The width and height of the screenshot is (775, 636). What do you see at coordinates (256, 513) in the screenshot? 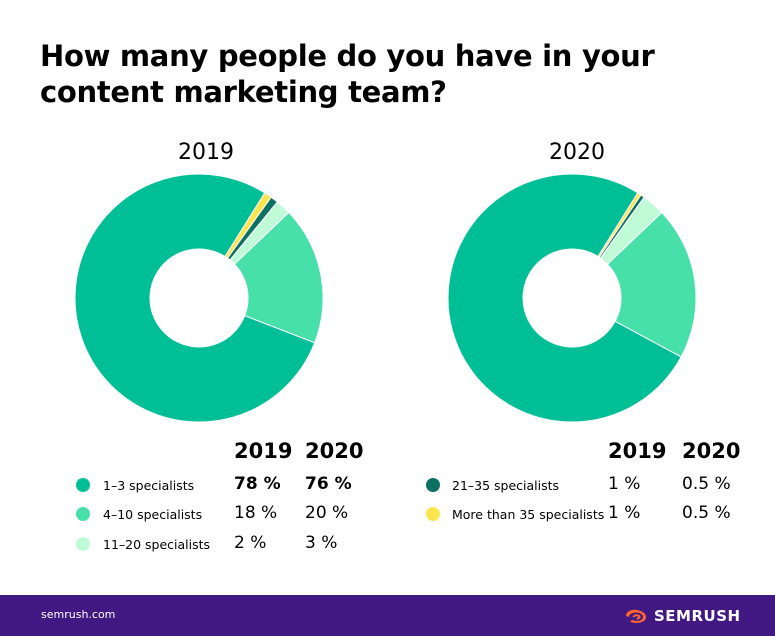
I see `legend-value-2019: 18 %` at bounding box center [256, 513].